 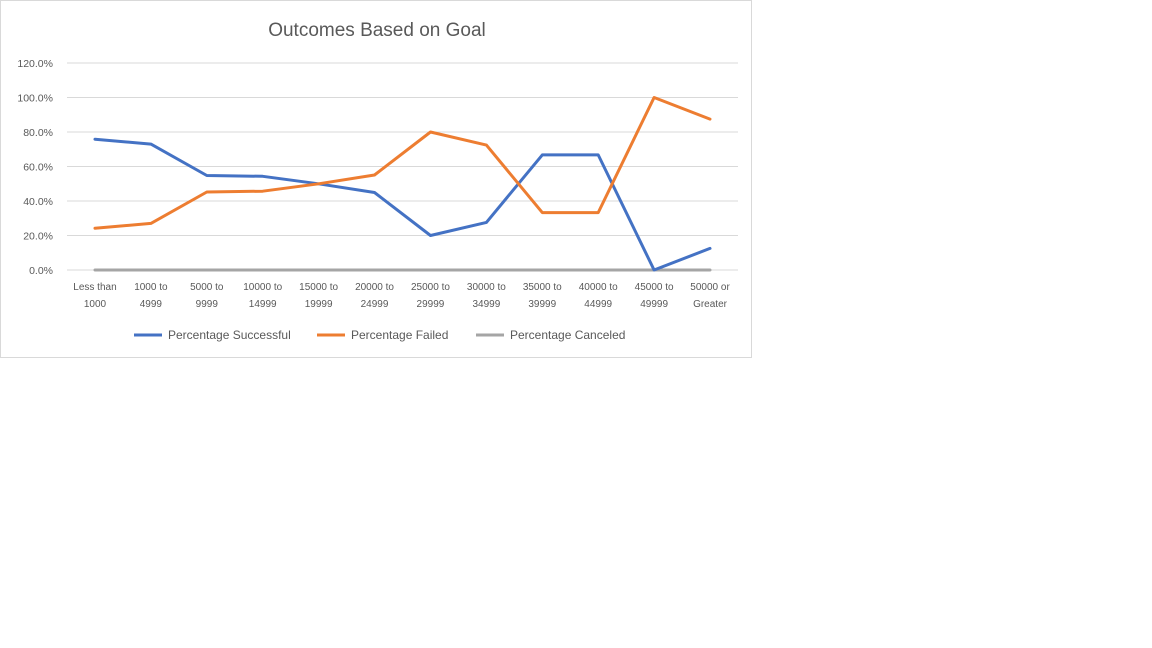 What do you see at coordinates (654, 296) in the screenshot?
I see `x-category-label: 45000 to 49999` at bounding box center [654, 296].